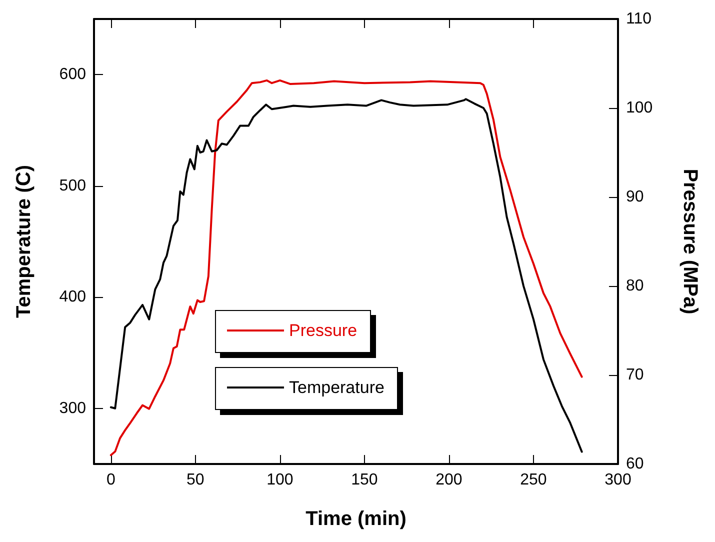 This screenshot has width=715, height=542. What do you see at coordinates (24, 241) in the screenshot?
I see `y-axis-title: Temperature (C)` at bounding box center [24, 241].